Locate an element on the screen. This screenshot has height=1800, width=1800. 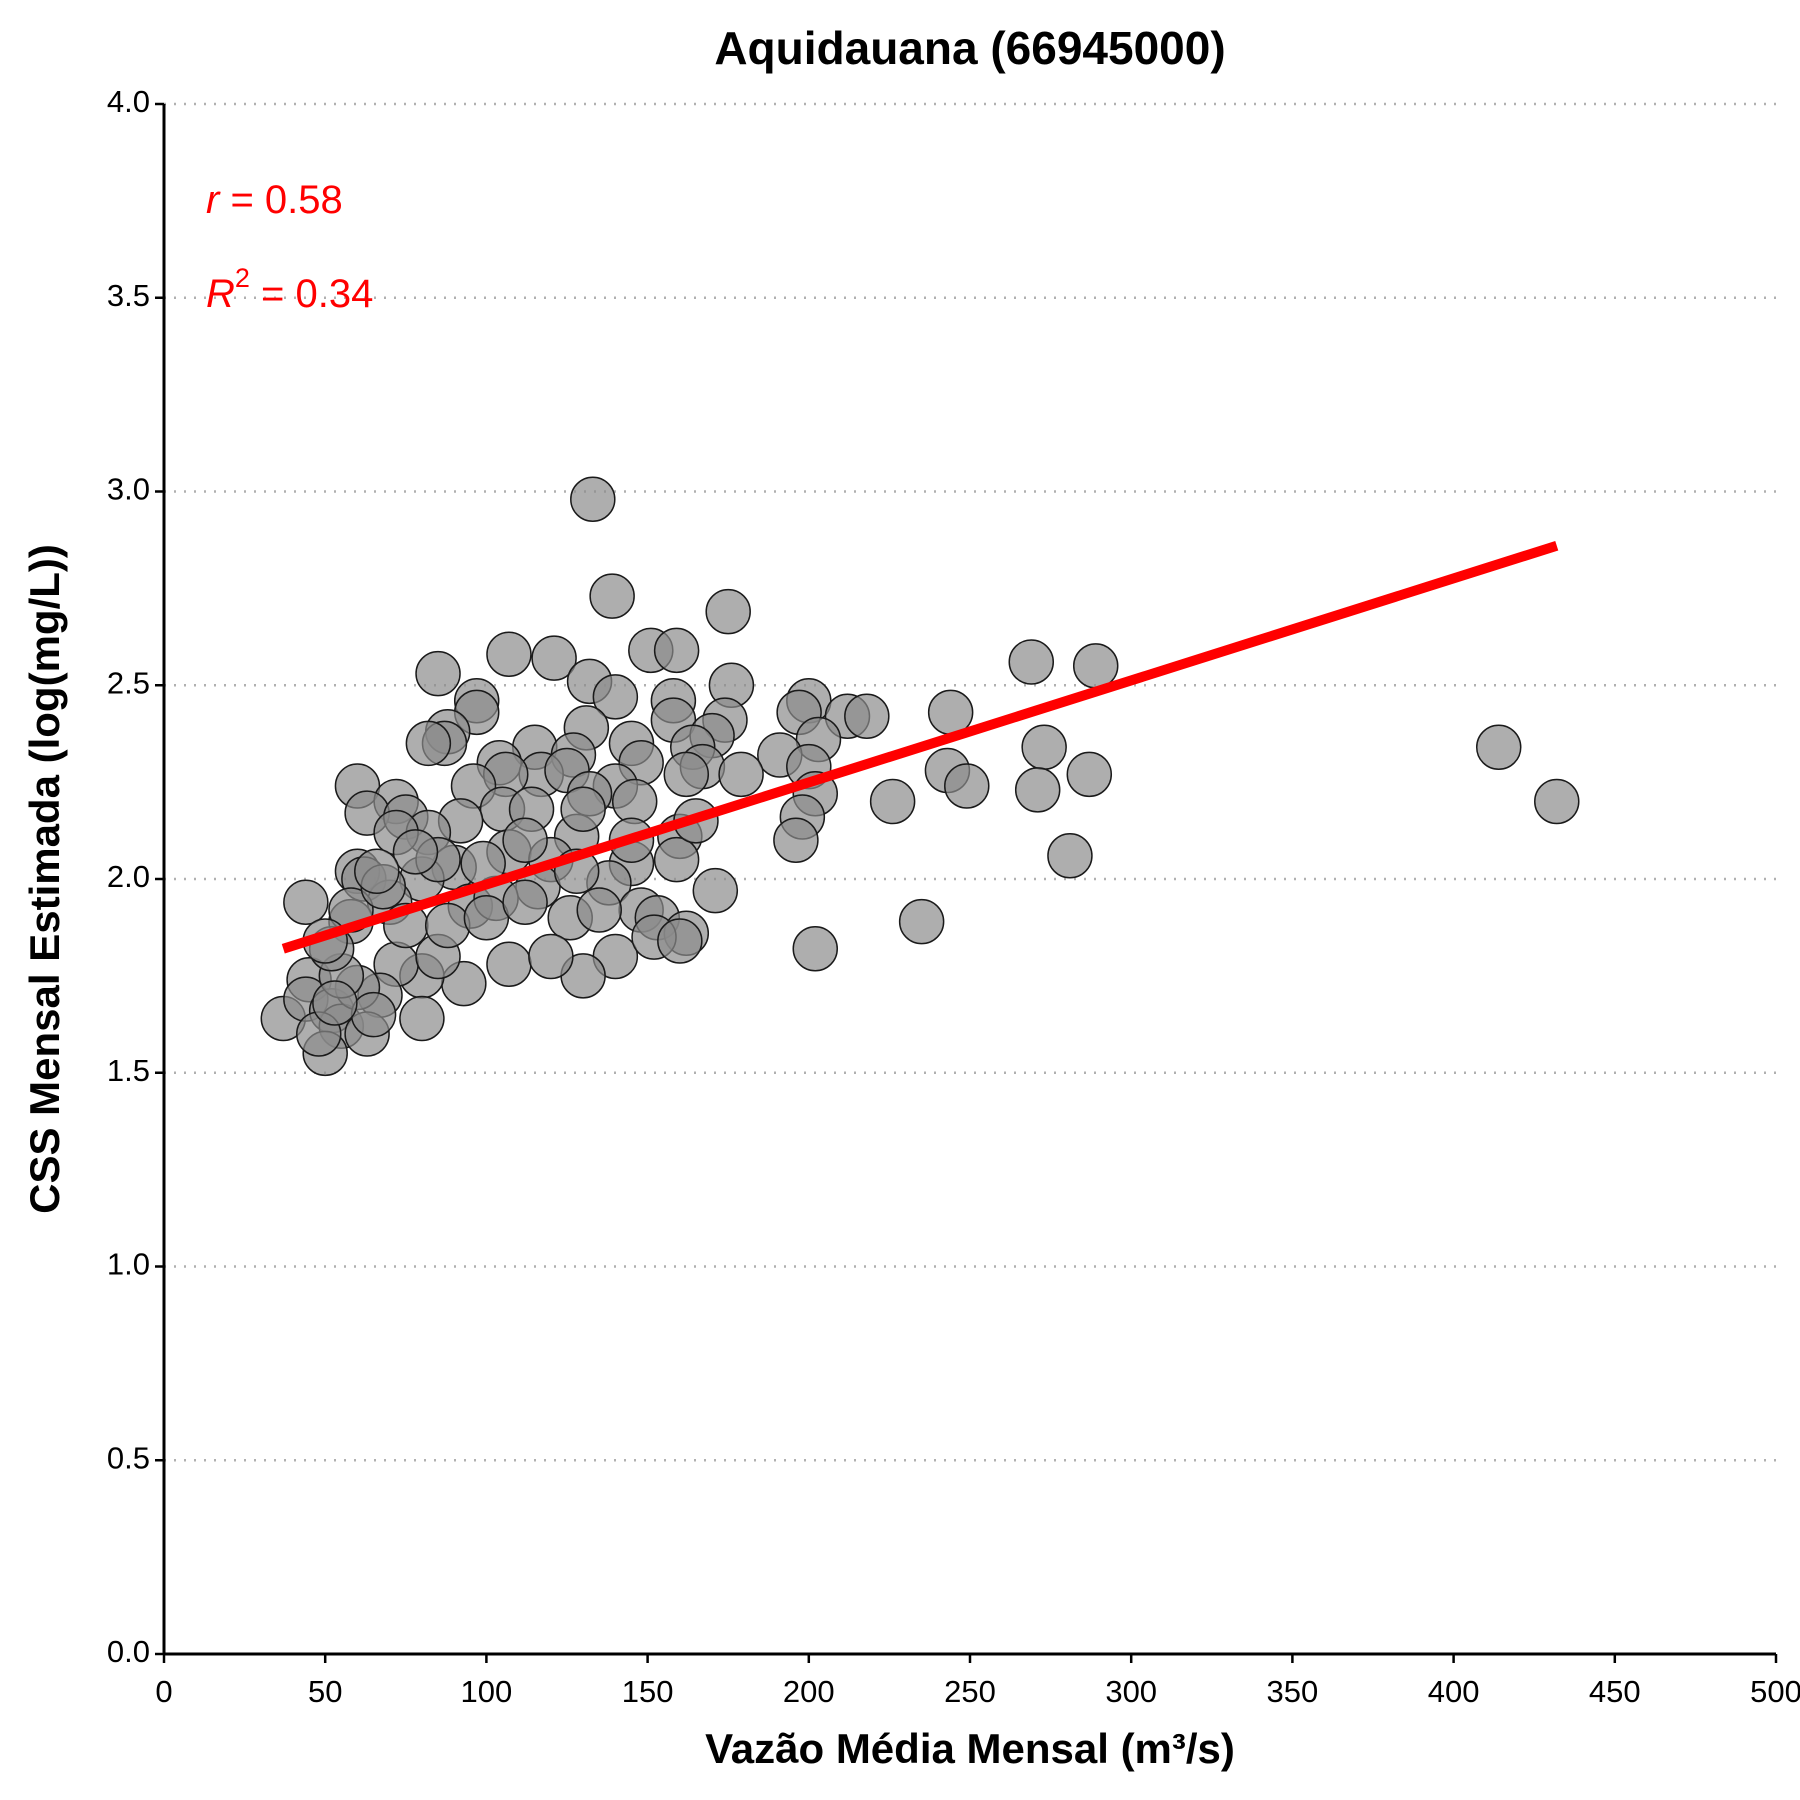
y-tick-label: 3.5 is located at coordinates (128, 295).